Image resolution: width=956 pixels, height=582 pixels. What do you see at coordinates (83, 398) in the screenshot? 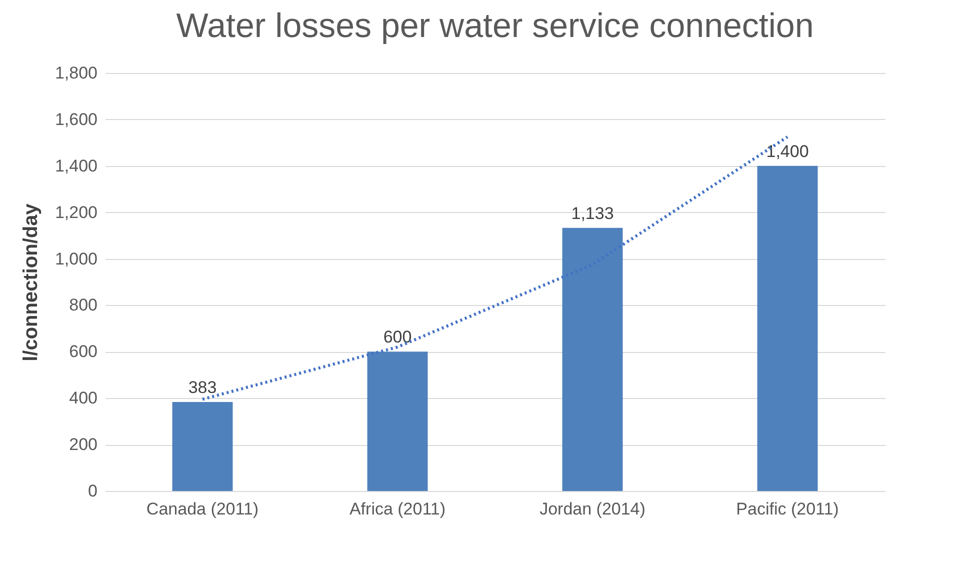
I see `y-tick-label: 400` at bounding box center [83, 398].